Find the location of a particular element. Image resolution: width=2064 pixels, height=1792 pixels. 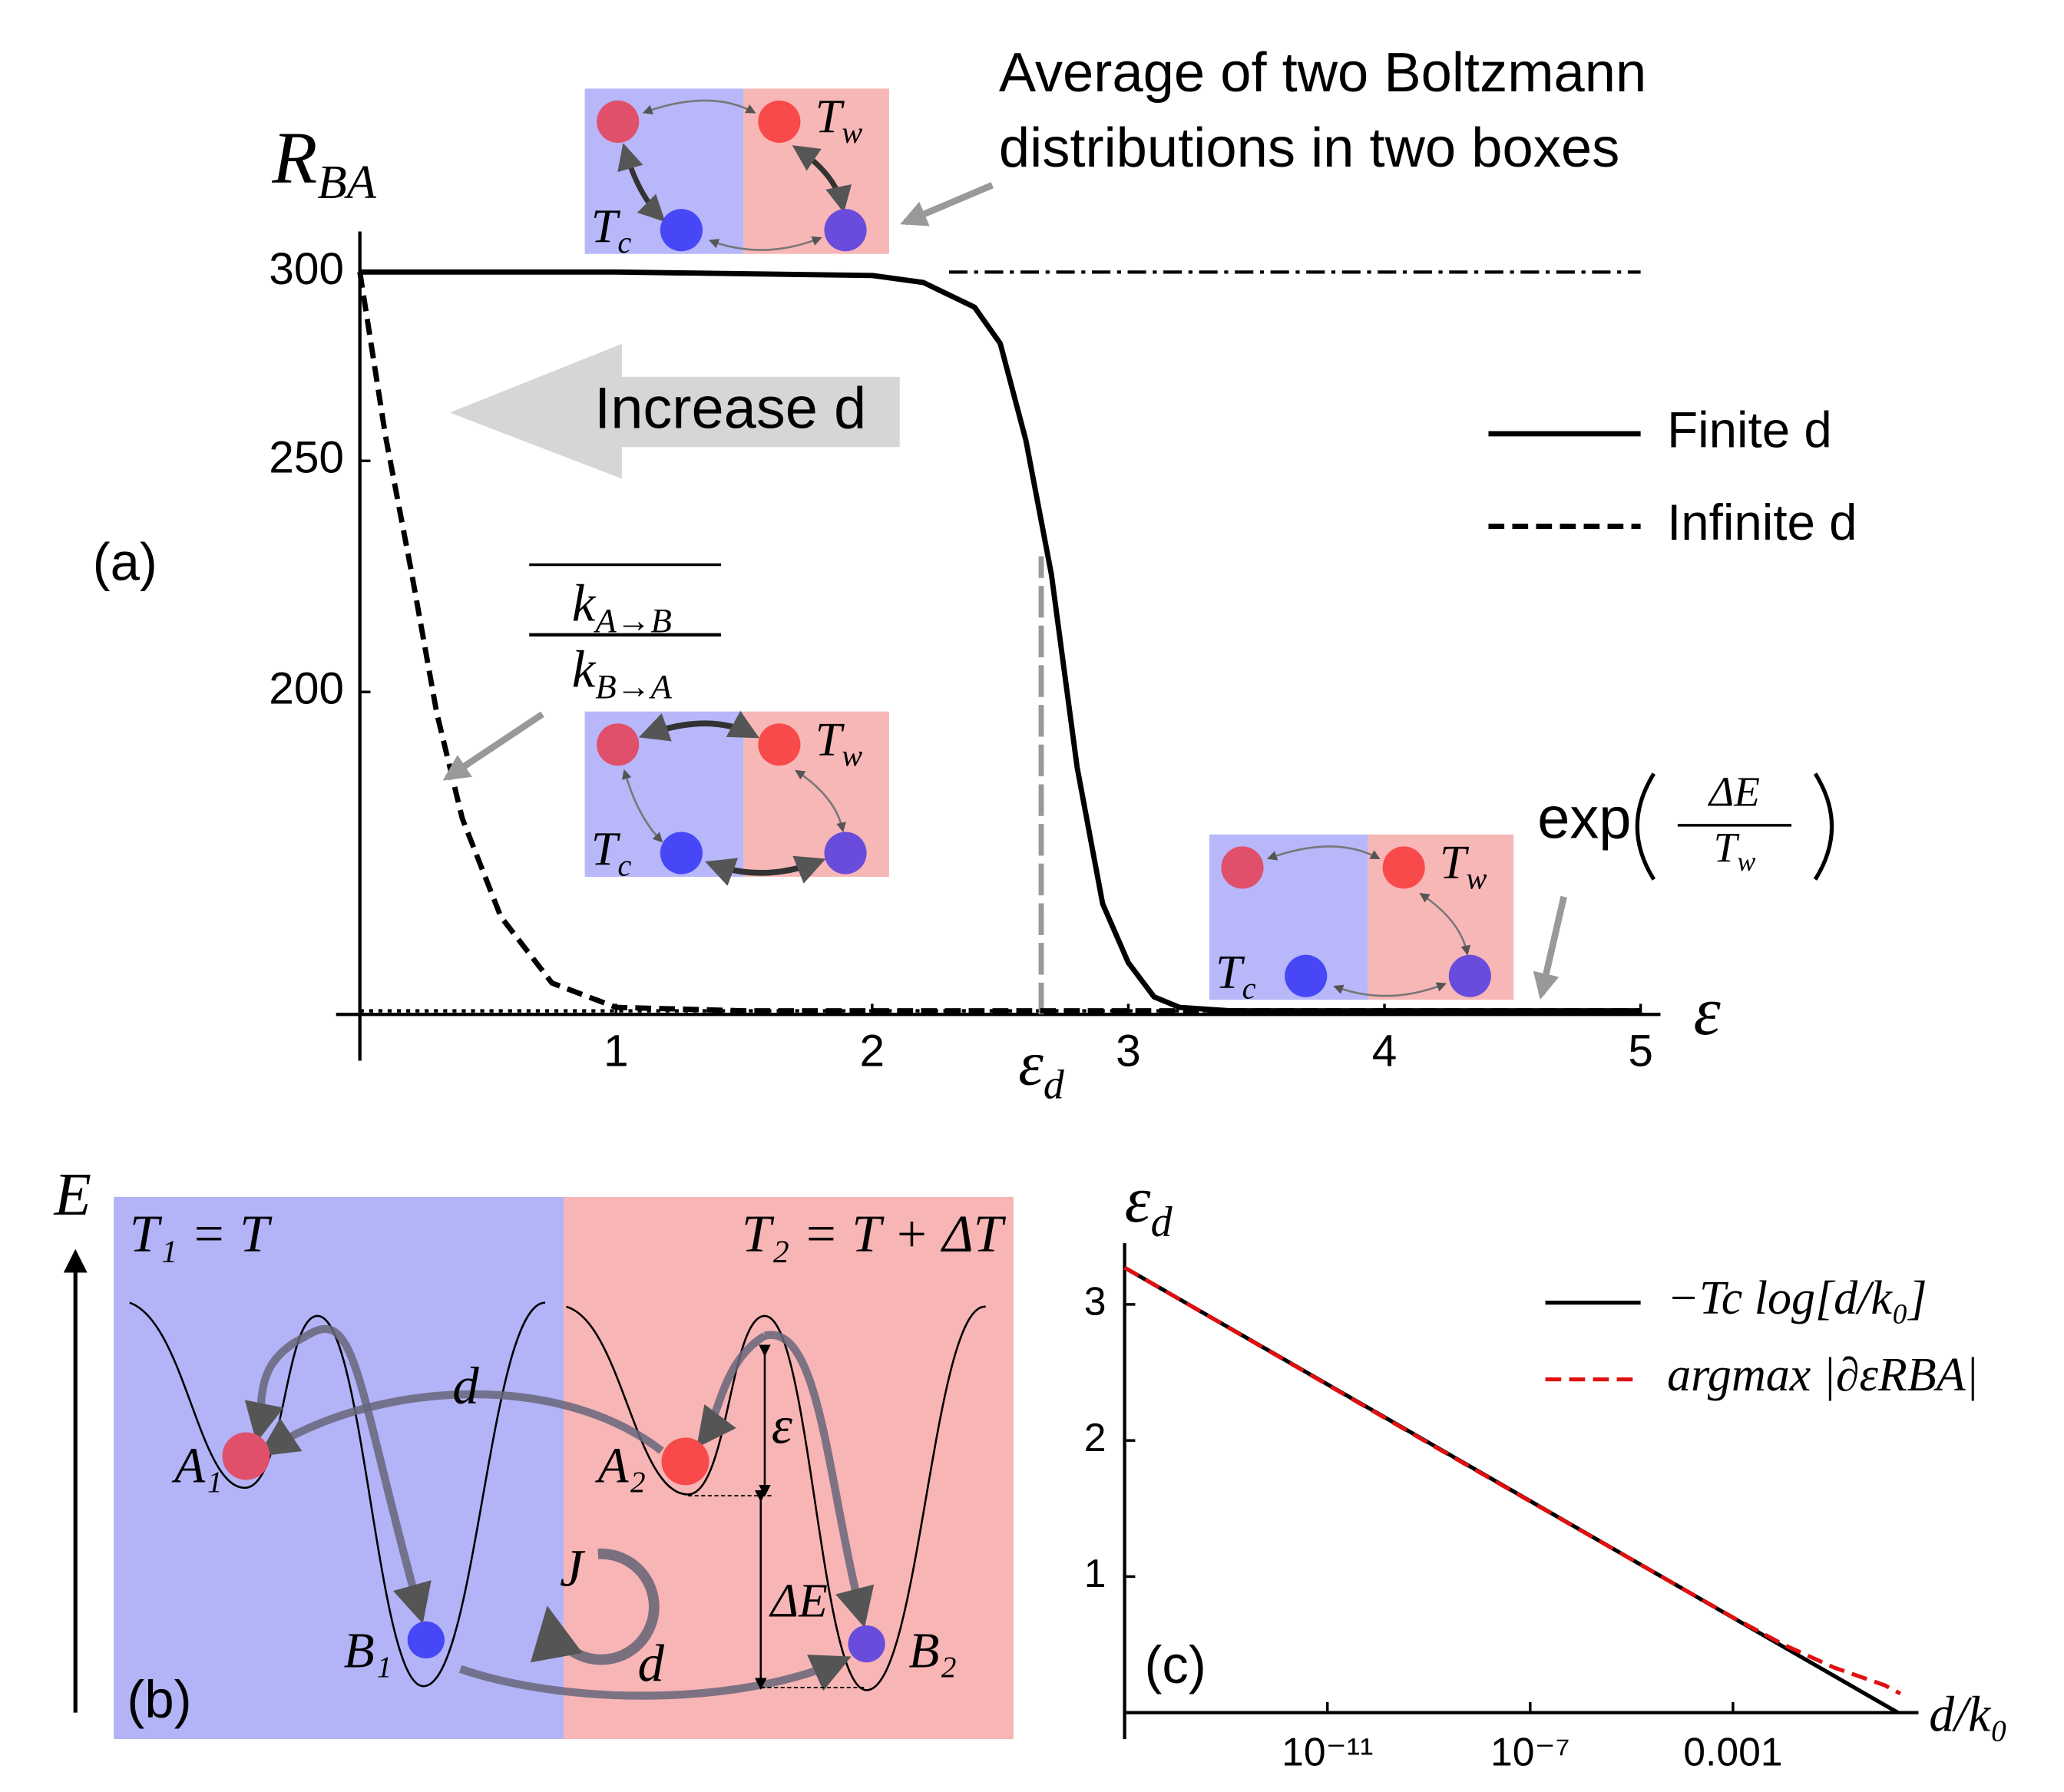

epsilon-d-label: εd is located at coordinates (1041, 1068).